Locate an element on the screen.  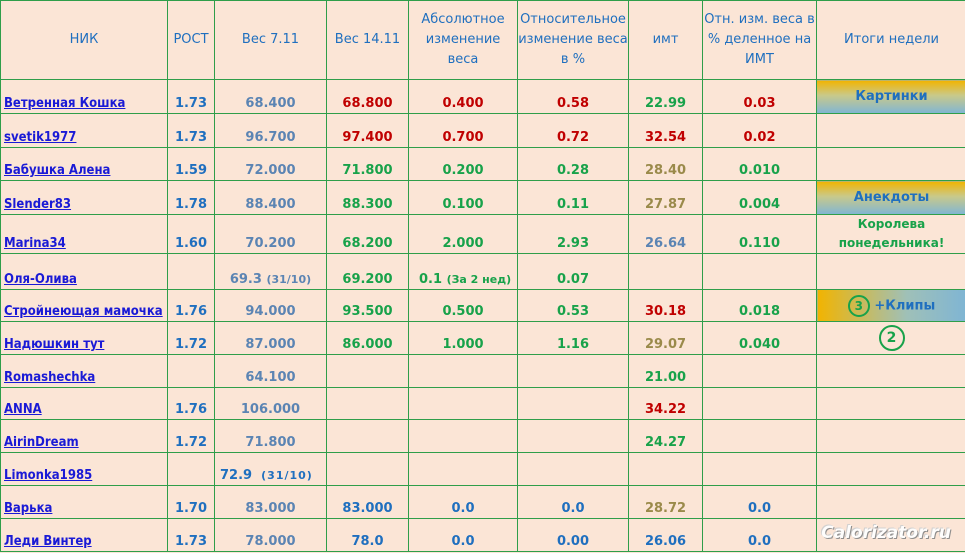
nick-link: svetik1977 is located at coordinates (40, 137).